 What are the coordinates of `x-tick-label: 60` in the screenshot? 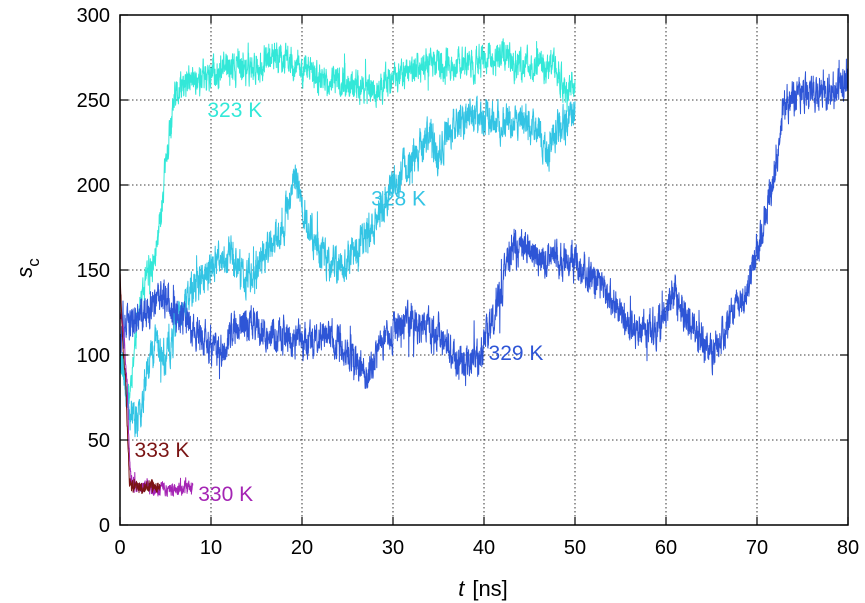 It's located at (666, 548).